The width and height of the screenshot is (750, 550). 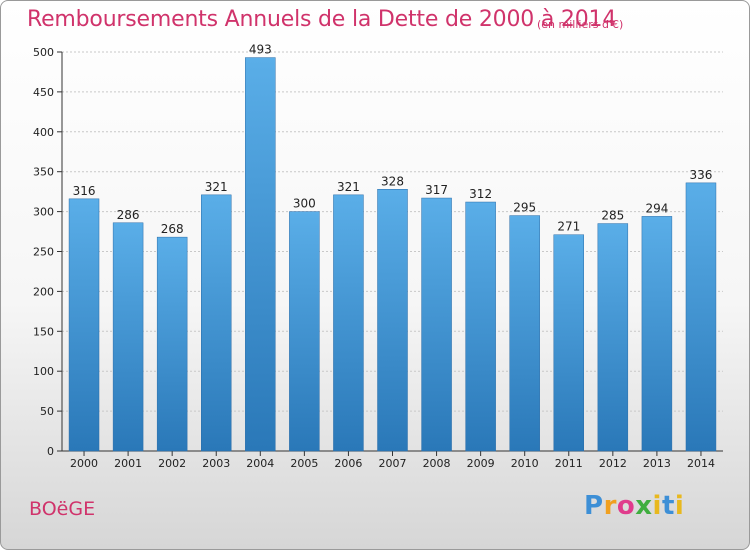 I want to click on bar-2004, so click(x=260, y=254).